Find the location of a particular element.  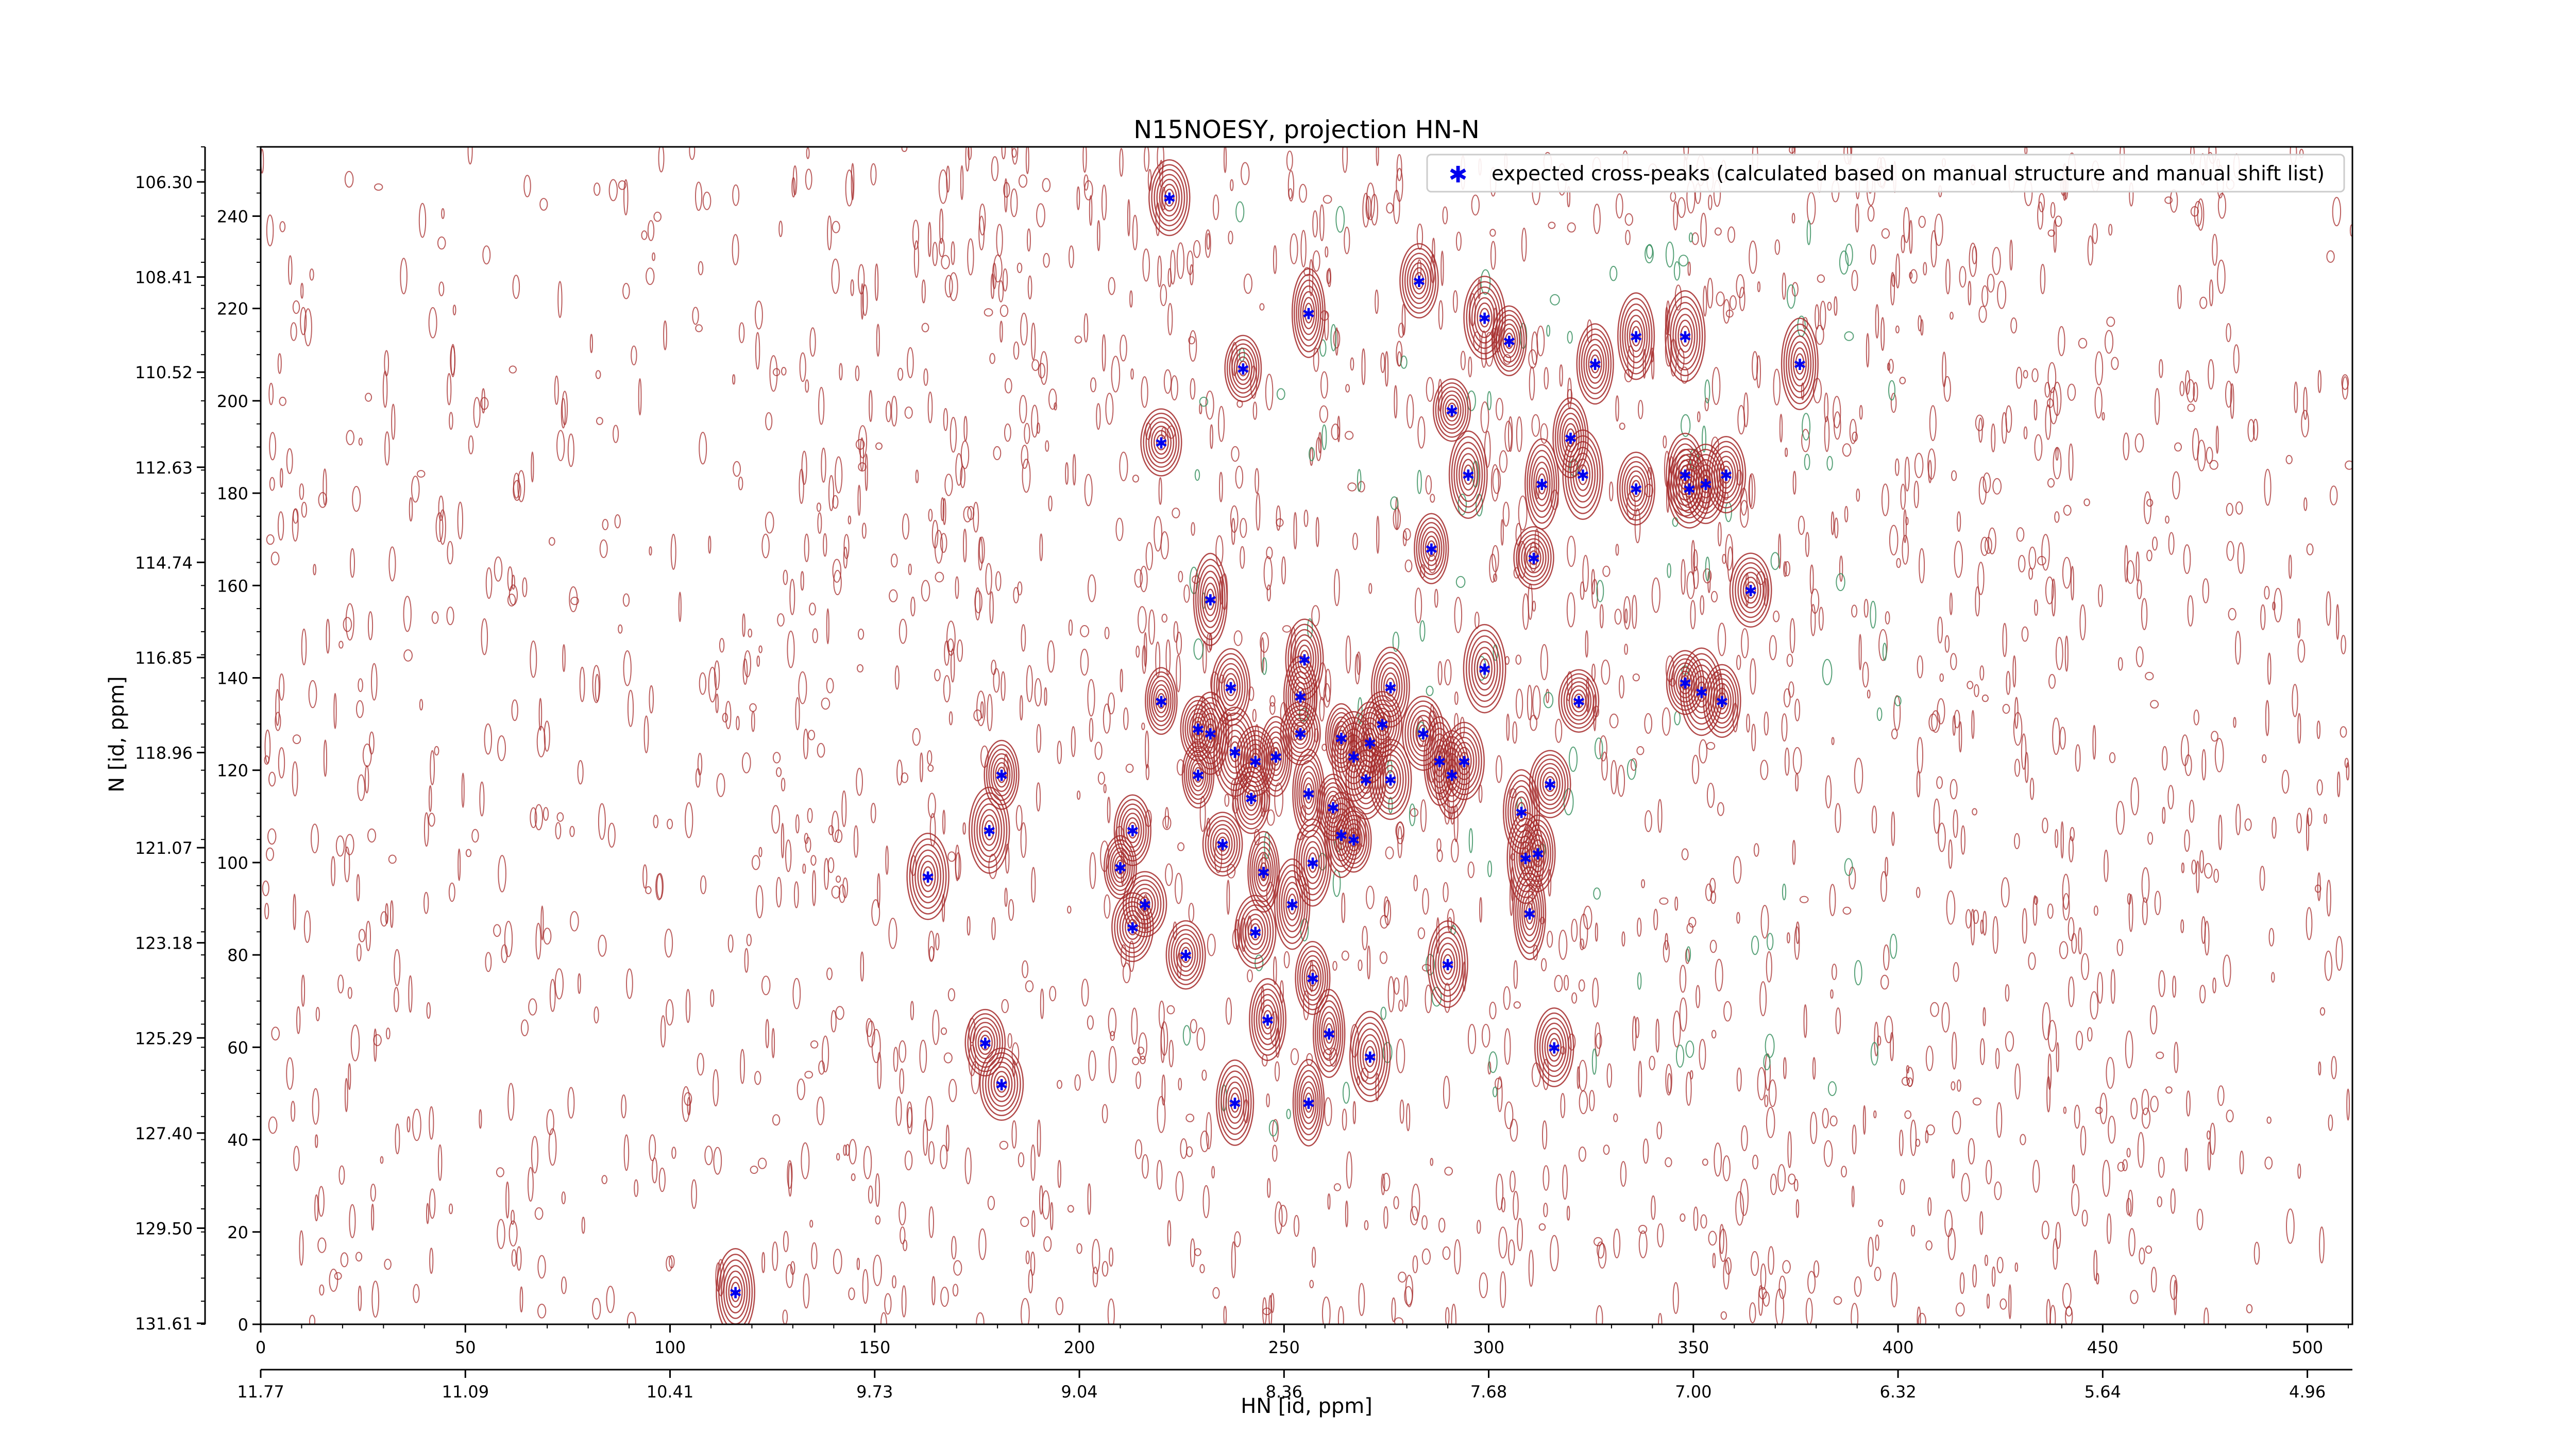

cross-peak-marker: ✱ is located at coordinates (1685, 684).